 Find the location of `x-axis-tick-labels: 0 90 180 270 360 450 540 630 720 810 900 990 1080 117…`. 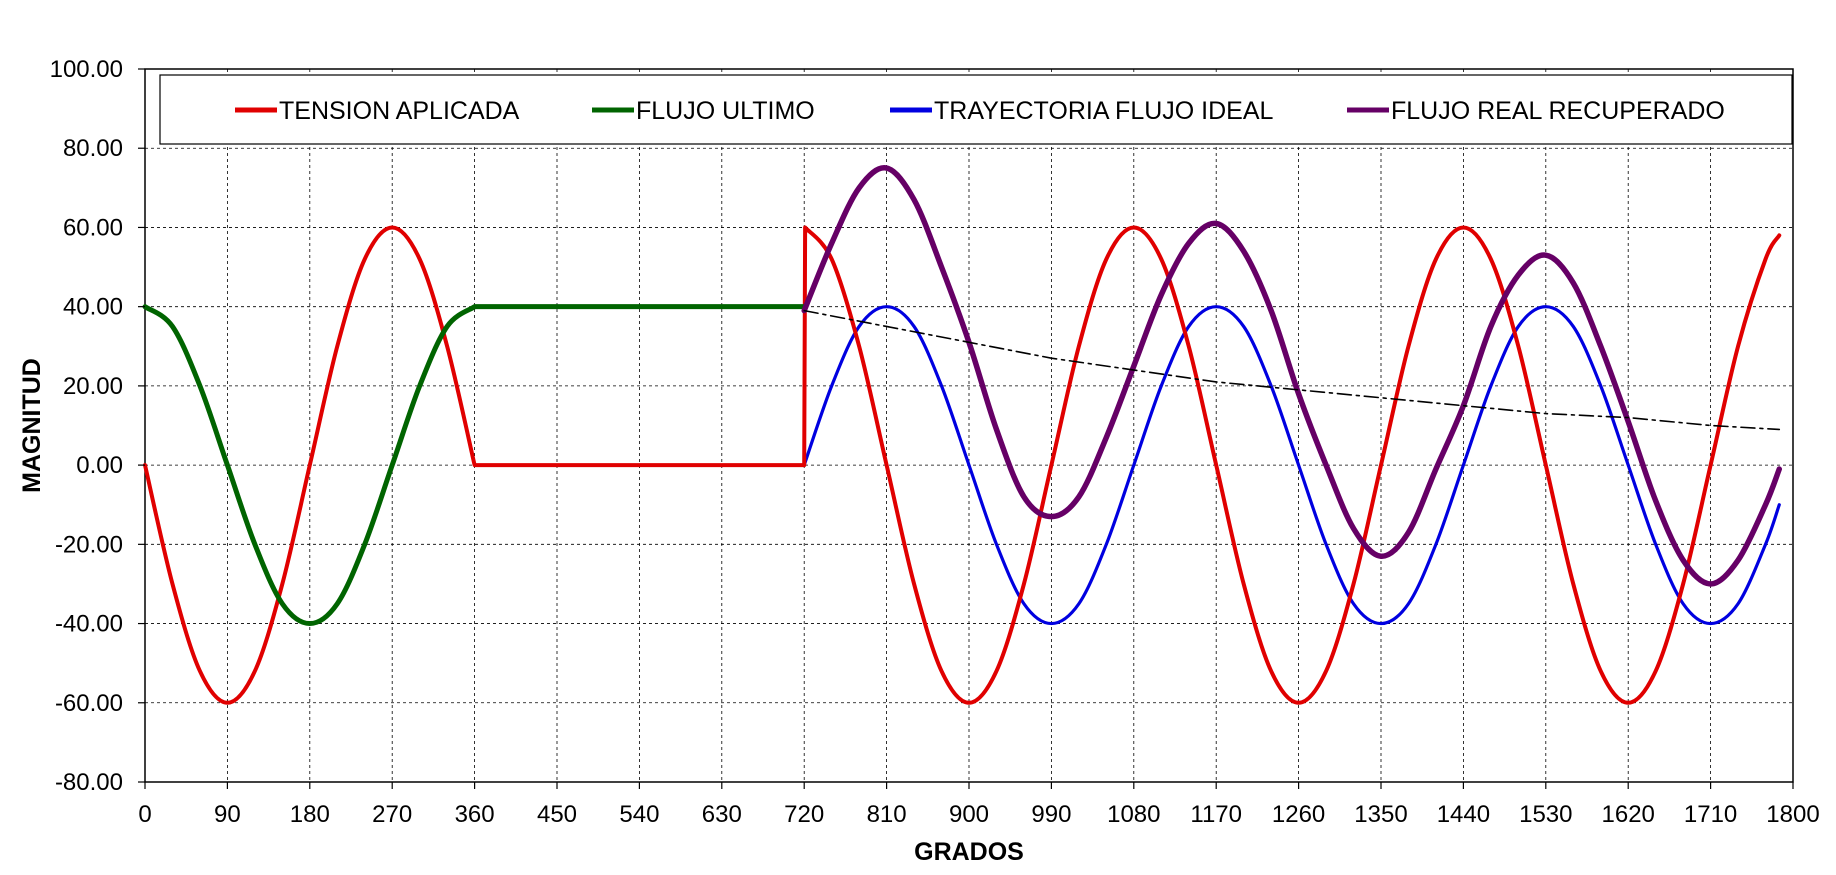

x-axis-tick-labels: 0 90 180 270 360 450 540 630 720 810 900 990 1080 117… is located at coordinates (979, 805).